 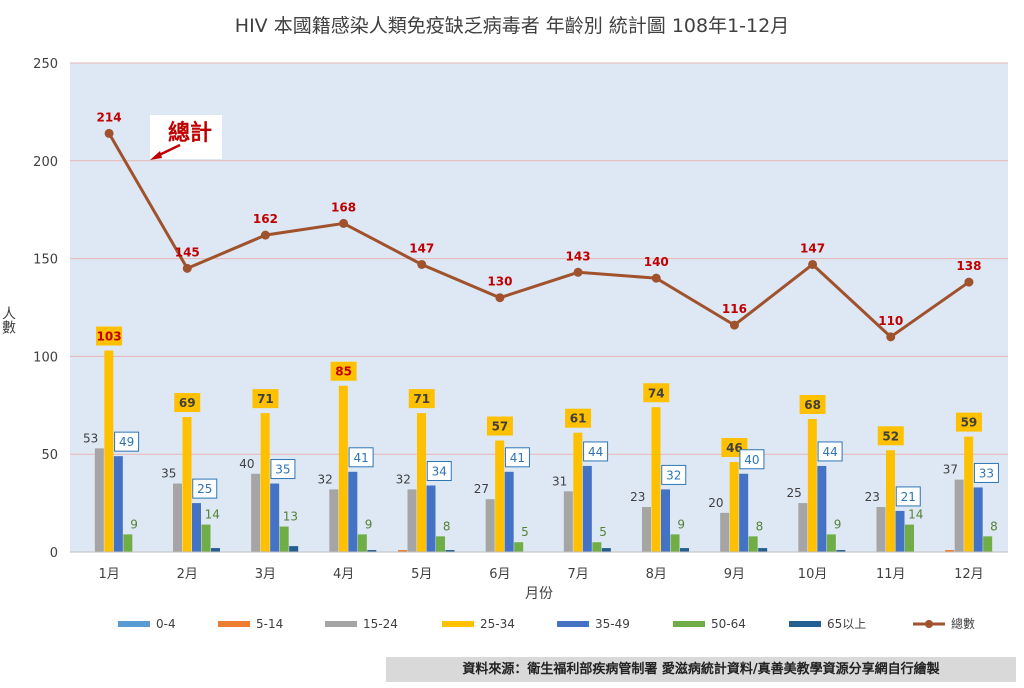 What do you see at coordinates (728, 624) in the screenshot?
I see `legend-label: 50-64` at bounding box center [728, 624].